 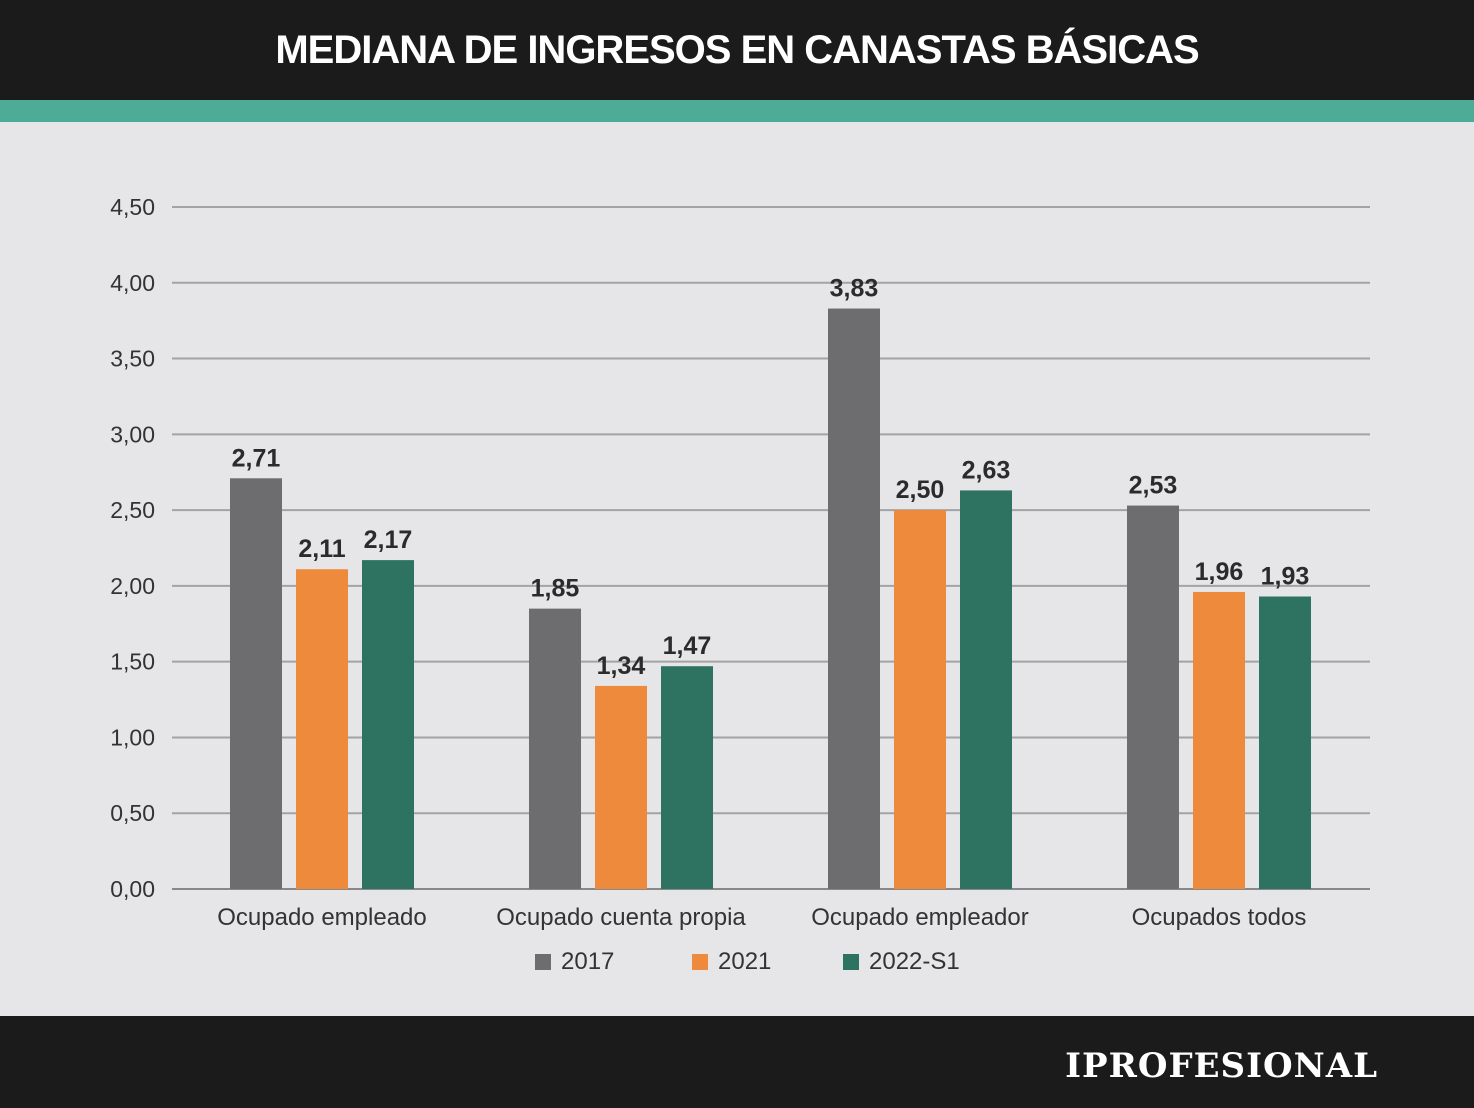 What do you see at coordinates (914, 961) in the screenshot?
I see `legend-label-2022-s1: 2022-S1` at bounding box center [914, 961].